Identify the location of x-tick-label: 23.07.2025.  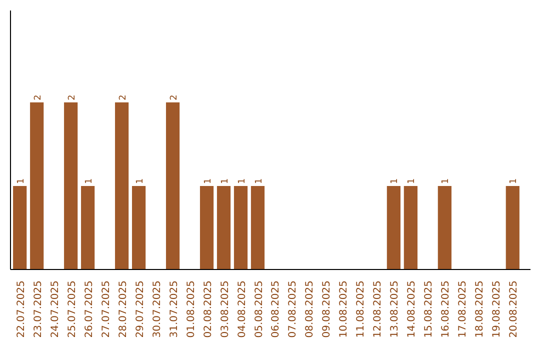
(38, 309).